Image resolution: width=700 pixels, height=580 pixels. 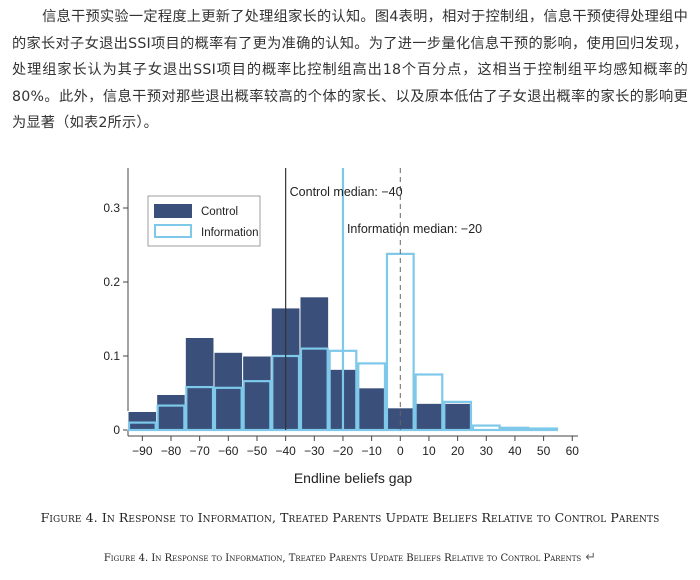 I want to click on x-tick-label: −40, so click(x=285, y=451).